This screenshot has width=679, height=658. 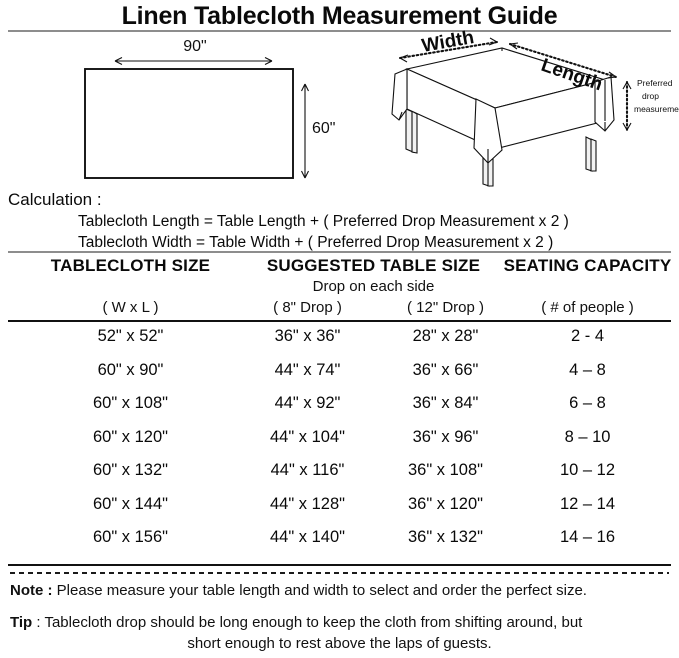 I want to click on cell-seating: 6 – 8, so click(x=587, y=403).